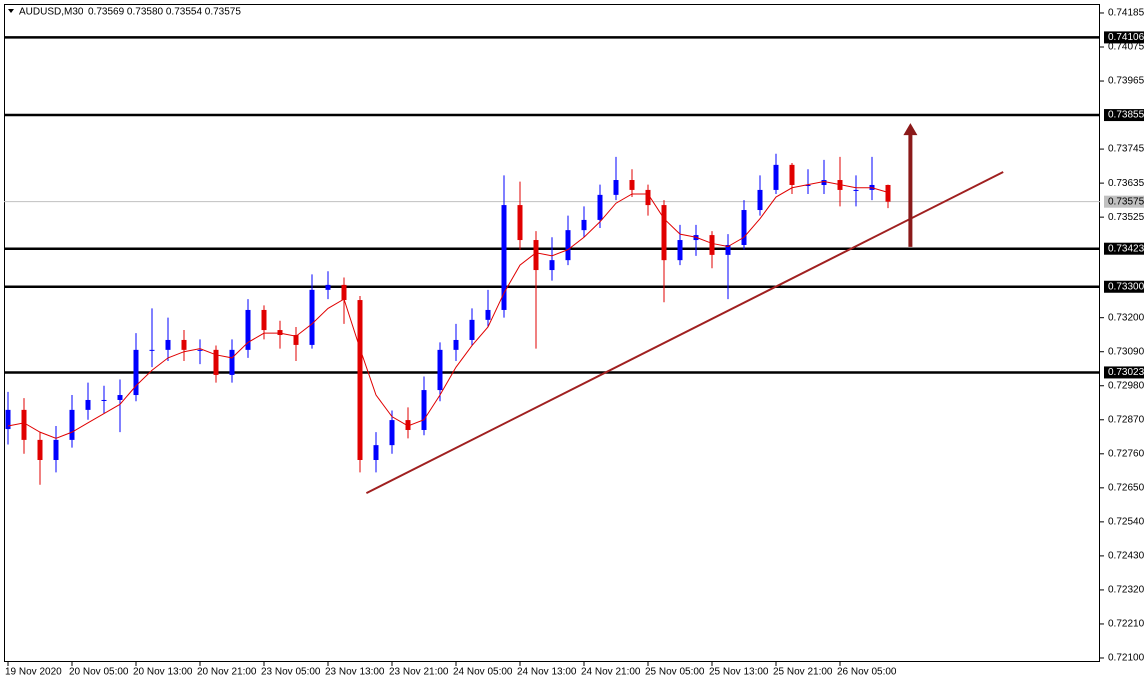 This screenshot has height=685, width=1144. What do you see at coordinates (227, 672) in the screenshot?
I see `x-tick-label: 20 Nov 21:00` at bounding box center [227, 672].